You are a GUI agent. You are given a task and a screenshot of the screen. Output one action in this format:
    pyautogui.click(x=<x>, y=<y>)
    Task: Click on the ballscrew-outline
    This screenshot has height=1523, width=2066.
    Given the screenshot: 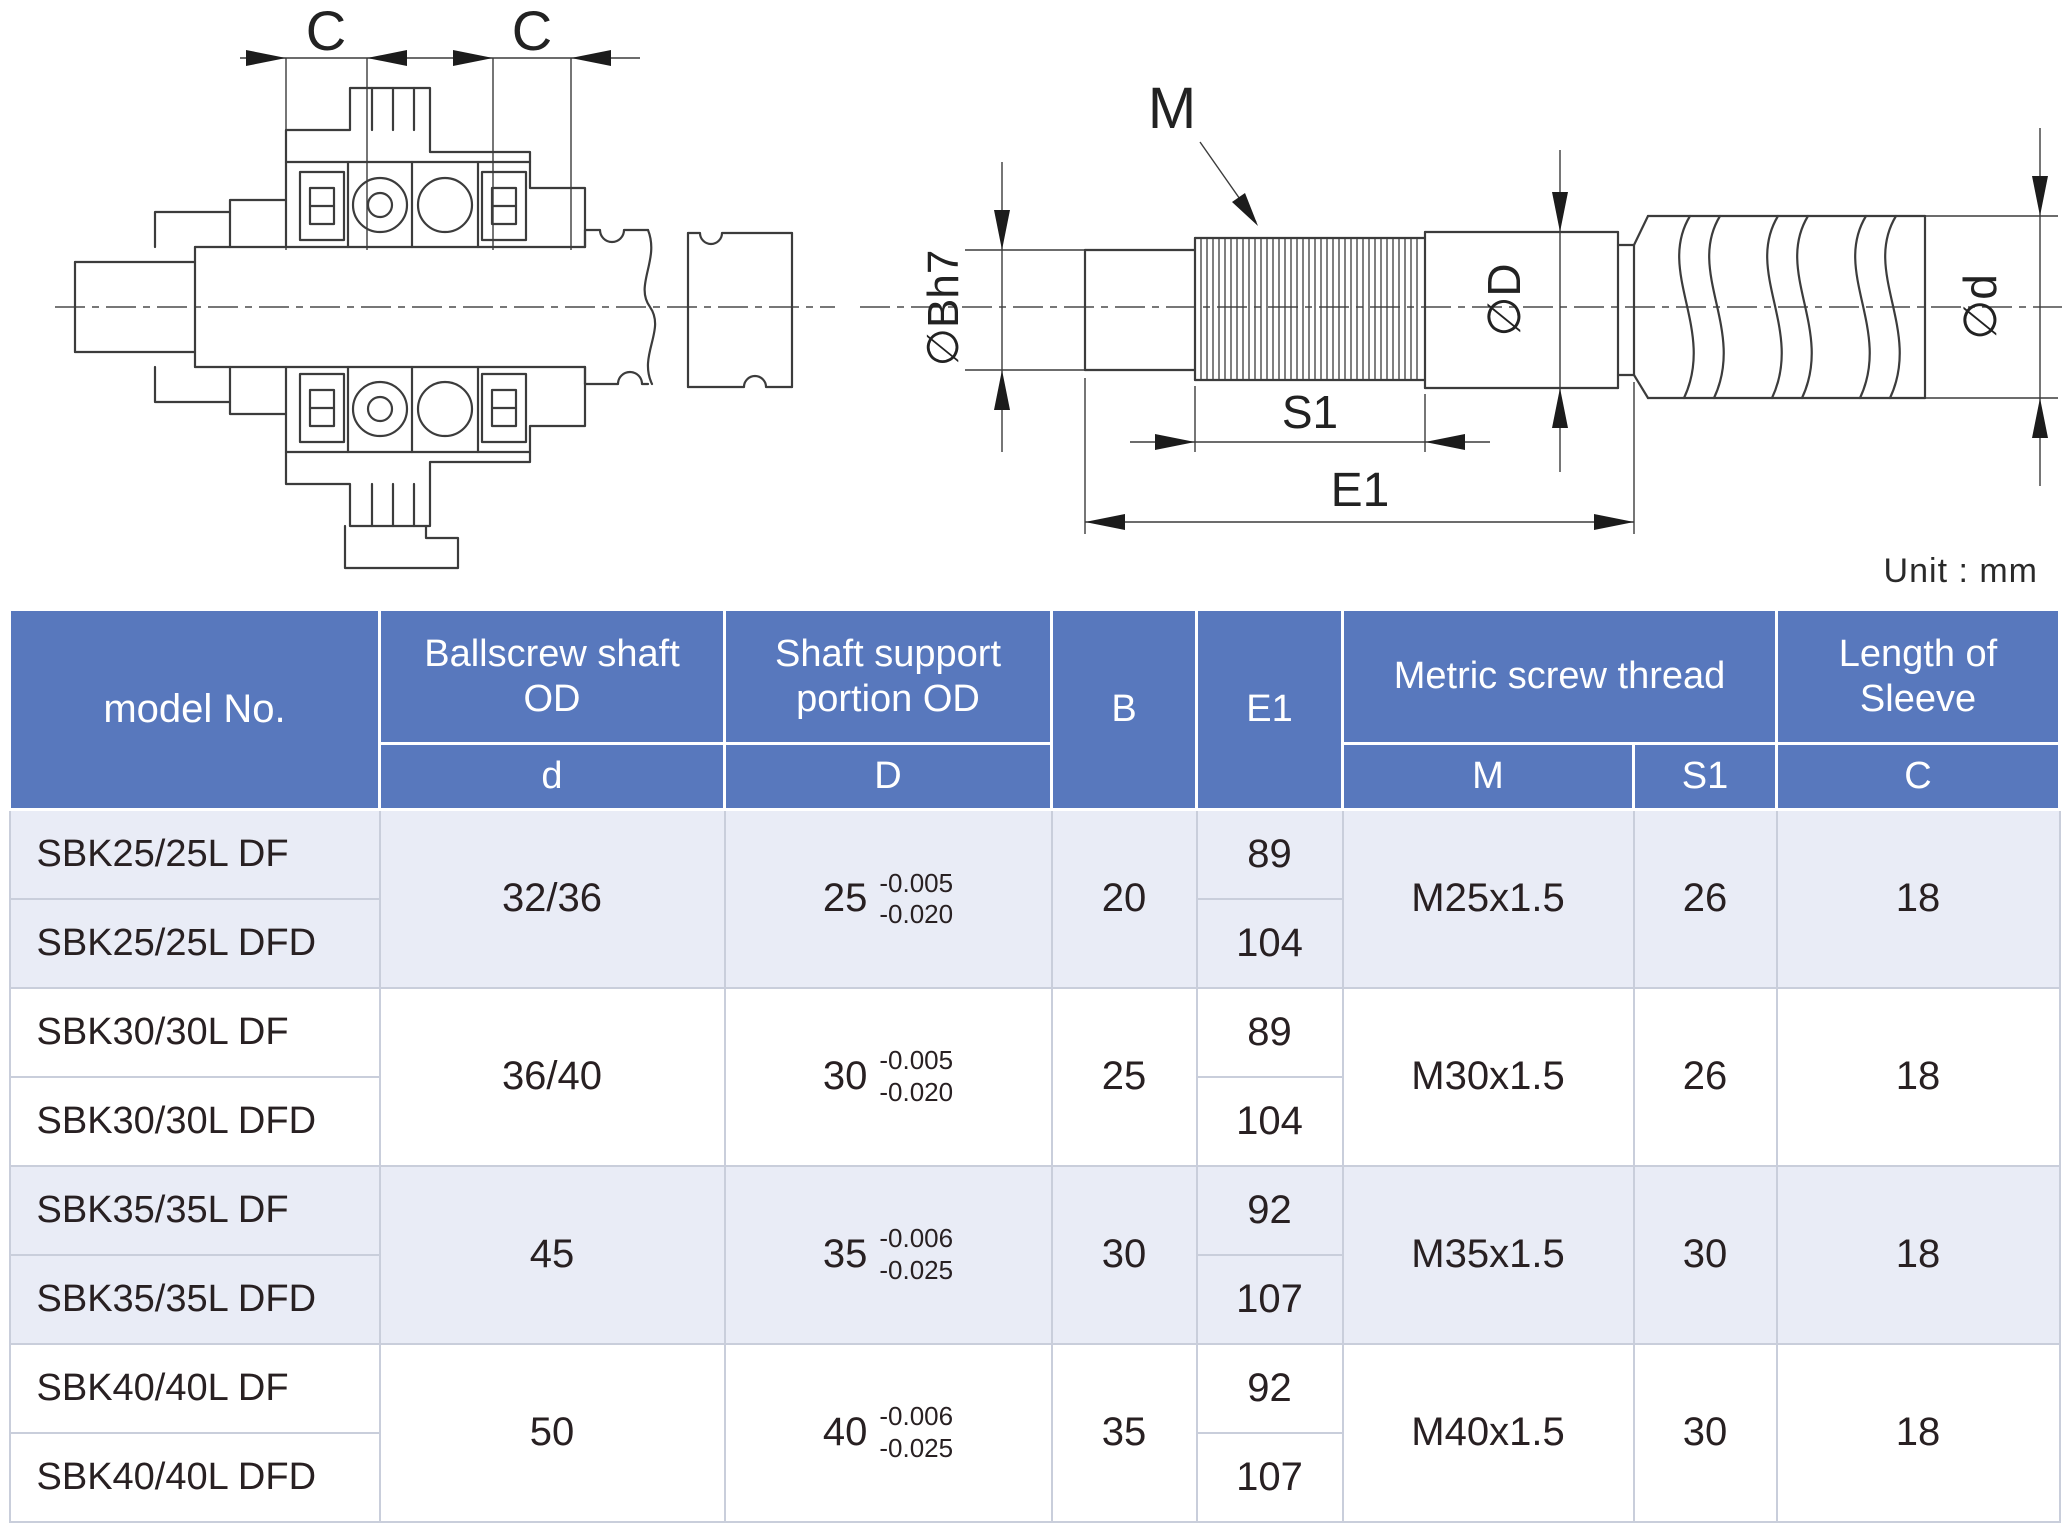 What is the action you would take?
    pyautogui.click(x=1779, y=307)
    